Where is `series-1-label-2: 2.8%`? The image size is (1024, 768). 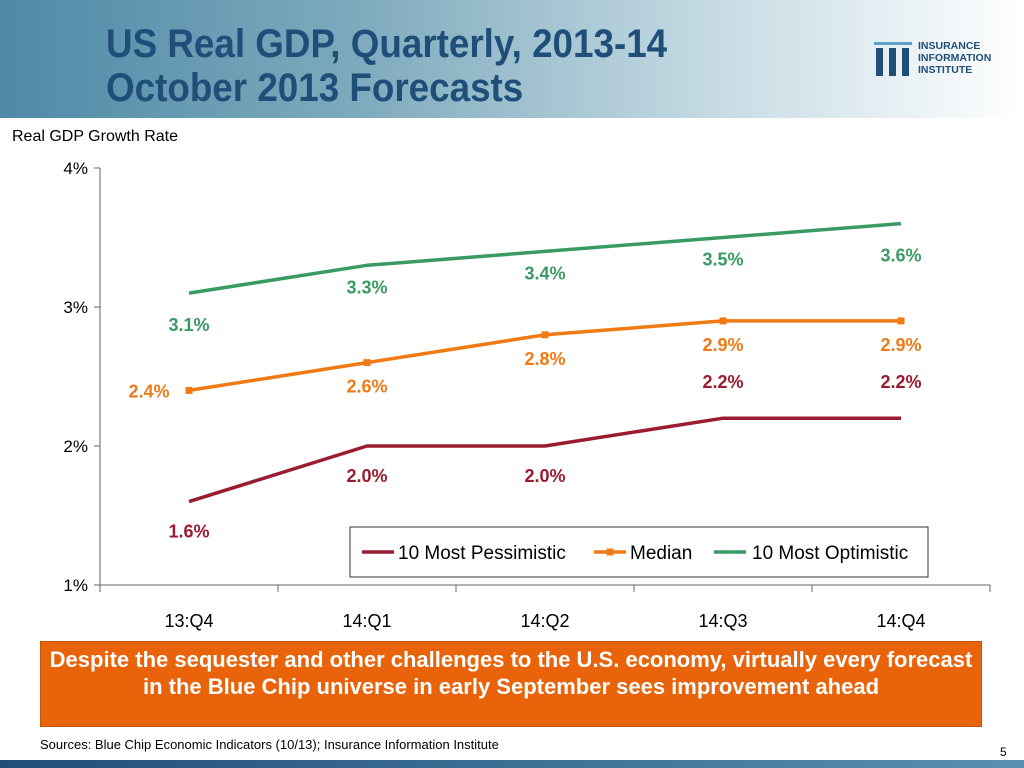 series-1-label-2: 2.8% is located at coordinates (544, 359).